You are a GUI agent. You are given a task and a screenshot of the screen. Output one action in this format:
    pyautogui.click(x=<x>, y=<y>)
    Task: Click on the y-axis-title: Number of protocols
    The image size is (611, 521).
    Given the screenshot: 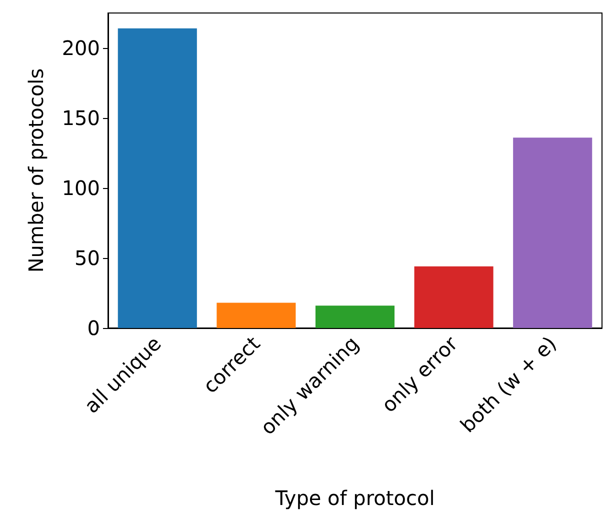 What is the action you would take?
    pyautogui.click(x=36, y=170)
    